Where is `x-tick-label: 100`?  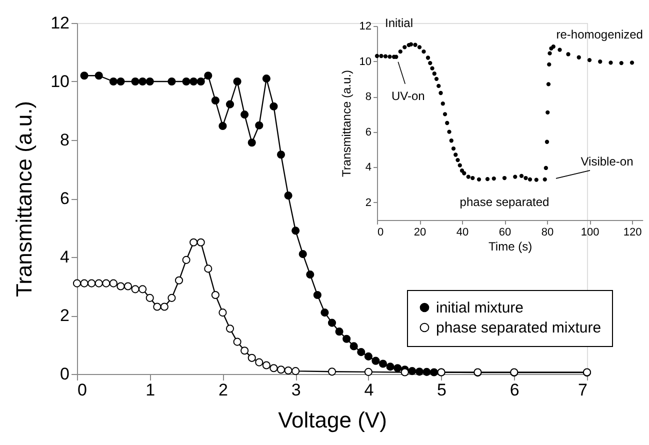 x-tick-label: 100 is located at coordinates (590, 232).